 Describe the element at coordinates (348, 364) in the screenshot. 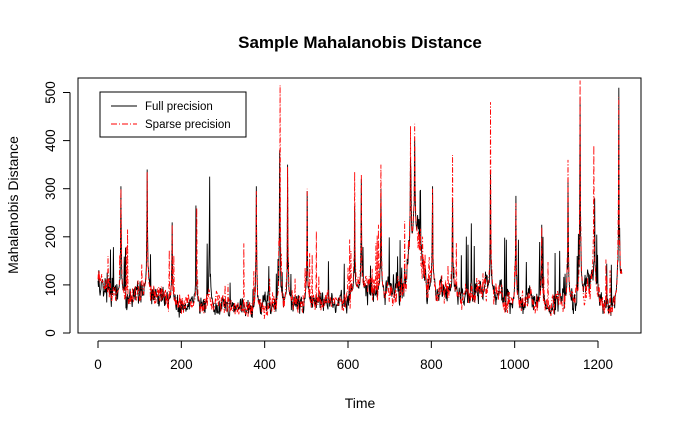

I see `x-tick-label-600: 600` at that location.